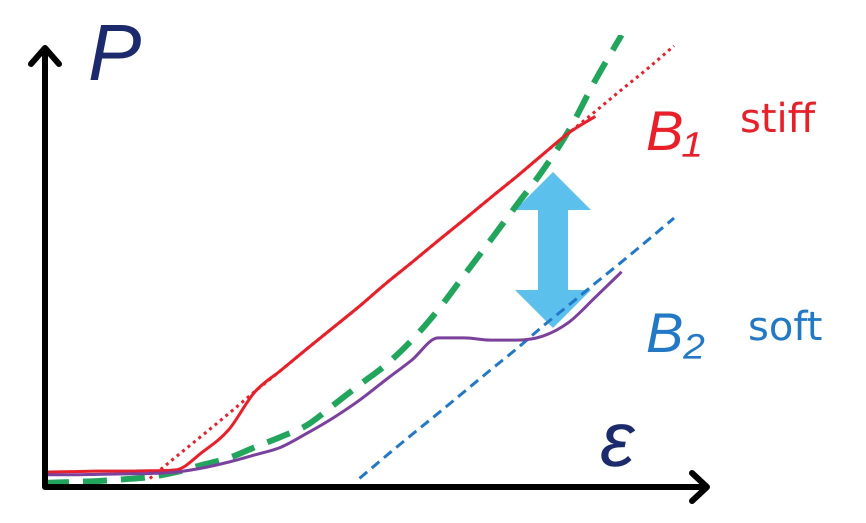  I want to click on series-label: B₂, so click(675, 332).